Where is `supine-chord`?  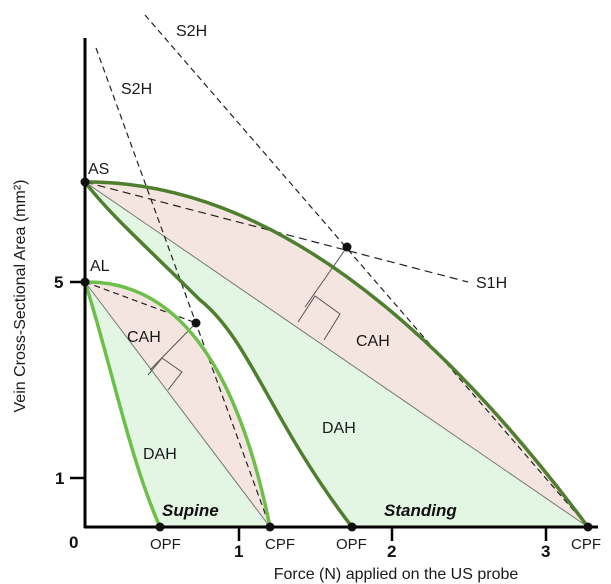 supine-chord is located at coordinates (177, 404).